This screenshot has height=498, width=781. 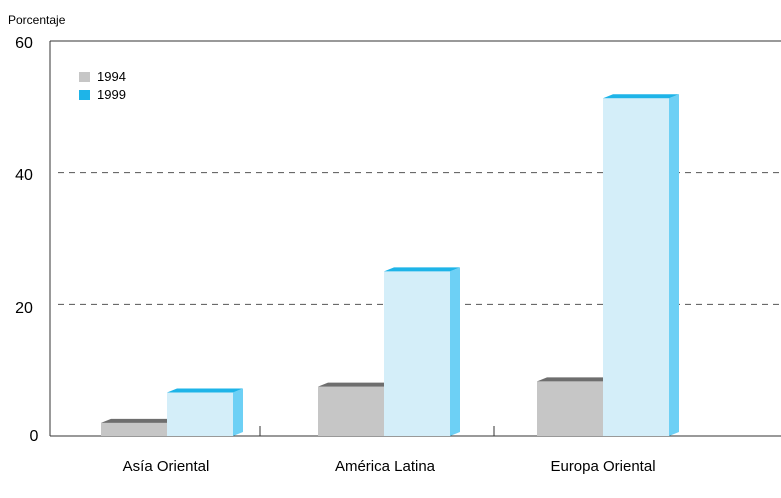 I want to click on bar-side-1999-am-rica-latina, so click(x=455, y=351).